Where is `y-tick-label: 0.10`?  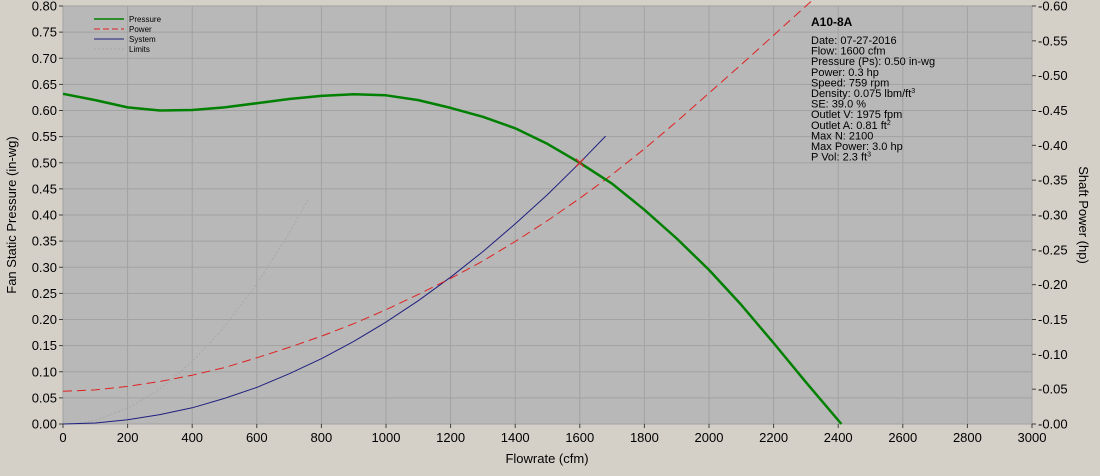 y-tick-label: 0.10 is located at coordinates (44, 371).